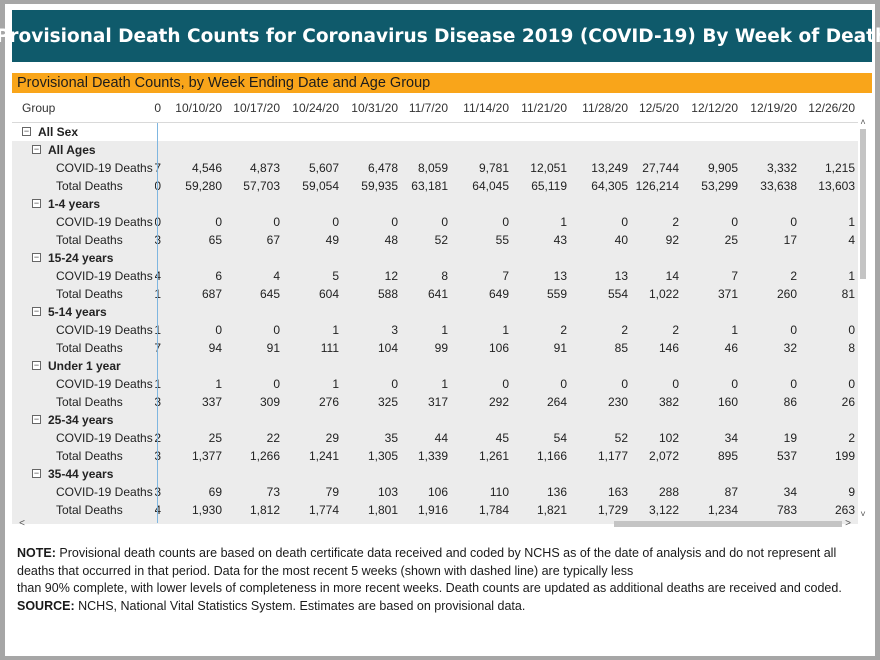  What do you see at coordinates (863, 122) in the screenshot?
I see `scroll-up-icon: ˄` at bounding box center [863, 122].